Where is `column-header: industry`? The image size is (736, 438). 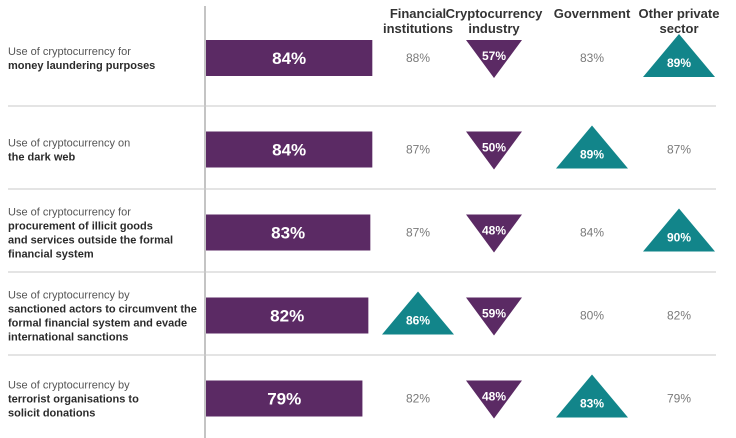
column-header: industry is located at coordinates (494, 28).